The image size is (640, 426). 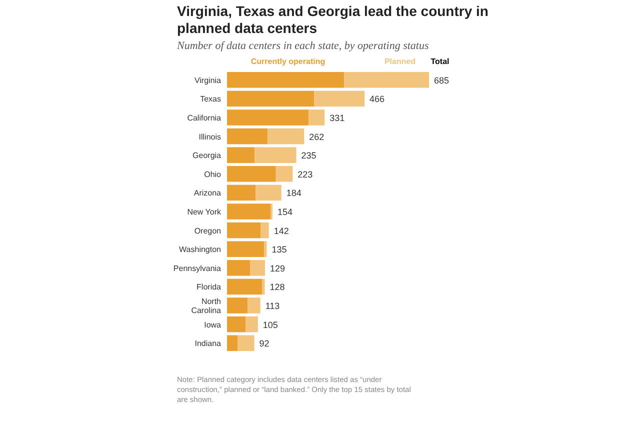 I want to click on y-tick-label: Texas, so click(x=210, y=99).